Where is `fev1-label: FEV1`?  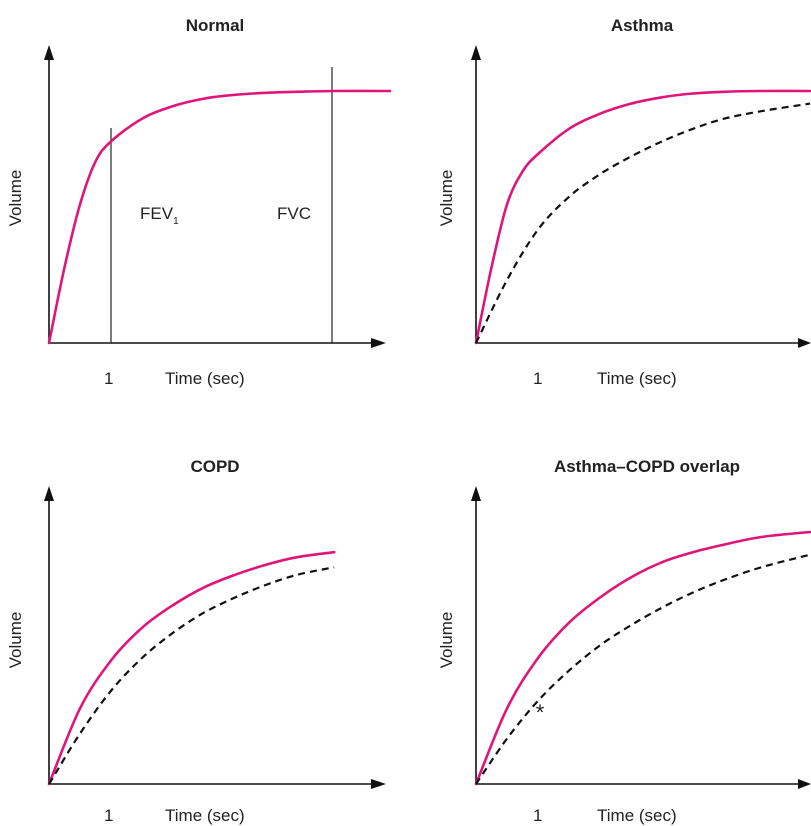
fev1-label: FEV1 is located at coordinates (159, 215).